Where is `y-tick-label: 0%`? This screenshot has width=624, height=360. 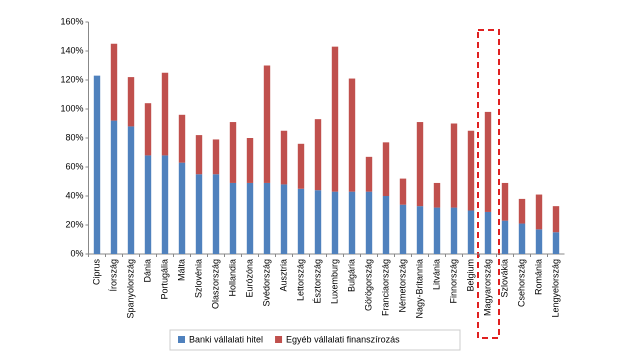 y-tick-label: 0% is located at coordinates (76, 253).